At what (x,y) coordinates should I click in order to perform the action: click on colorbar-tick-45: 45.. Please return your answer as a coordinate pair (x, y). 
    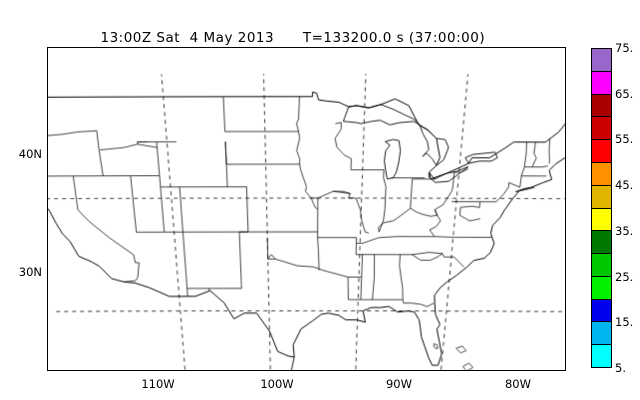
    Looking at the image, I should click on (624, 185).